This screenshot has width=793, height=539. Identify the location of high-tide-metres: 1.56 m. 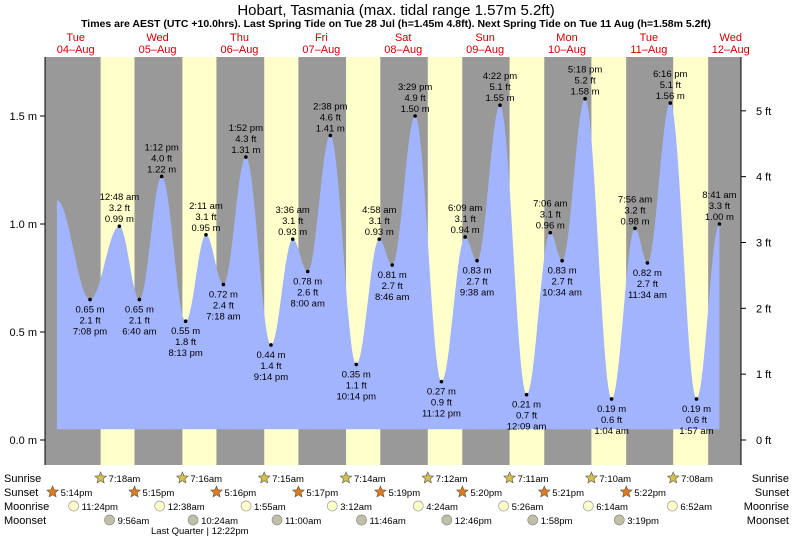
(670, 96).